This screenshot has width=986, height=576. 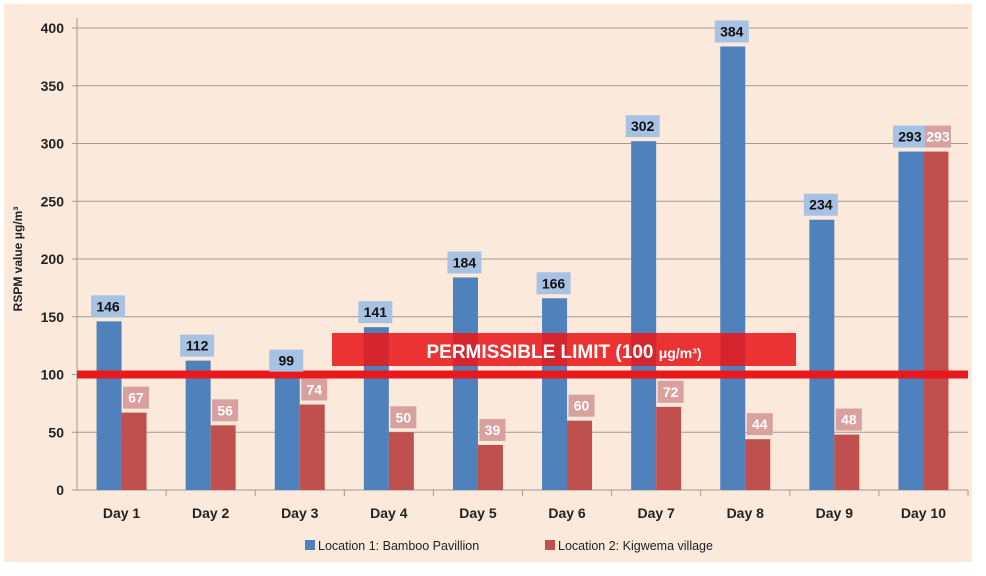 I want to click on y-tick-label: 100, so click(x=53, y=375).